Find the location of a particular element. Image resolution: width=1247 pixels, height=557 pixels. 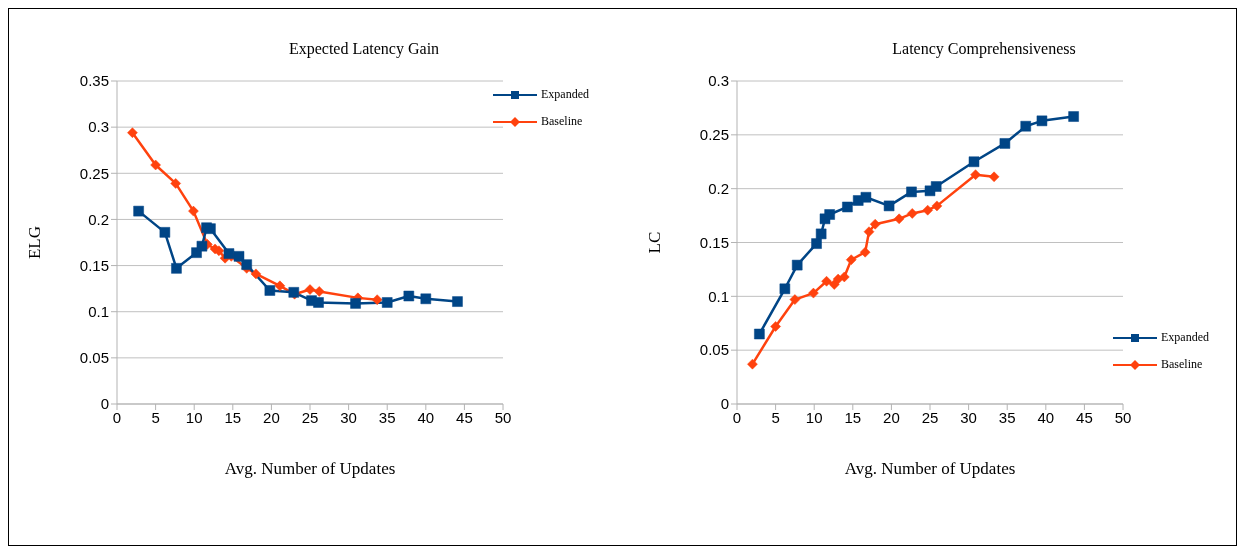

y-tick-label: 0.35 is located at coordinates (94, 81).